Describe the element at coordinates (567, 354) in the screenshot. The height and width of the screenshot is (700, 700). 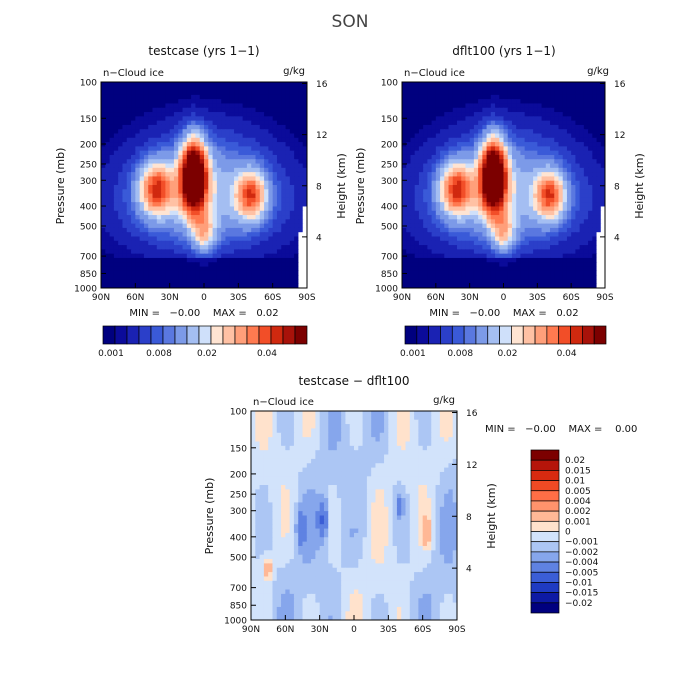
I see `colorbar-label: 0.04` at that location.